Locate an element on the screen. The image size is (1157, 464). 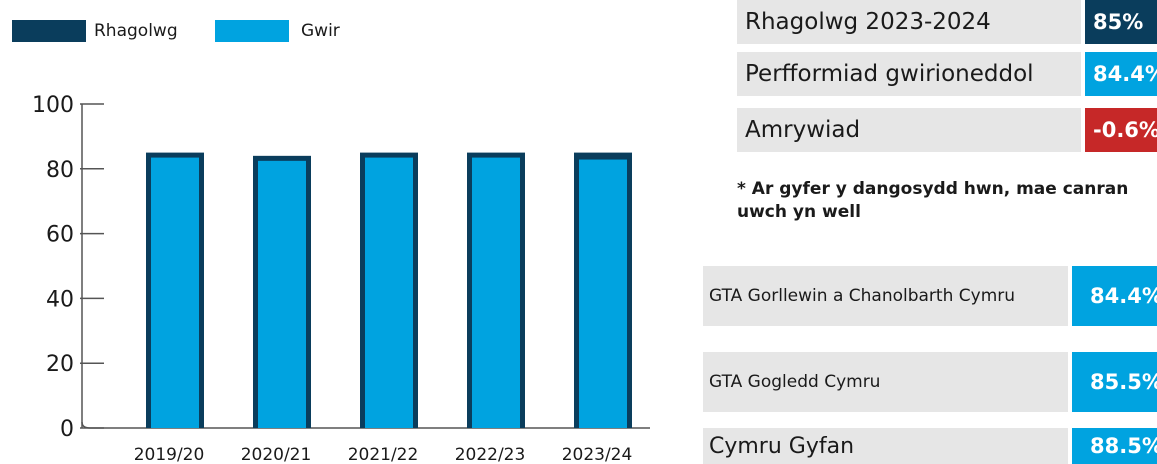
comparison-row: GTA Gorllewin a Chanolbarth Cymru 84.4% is located at coordinates (930, 296).